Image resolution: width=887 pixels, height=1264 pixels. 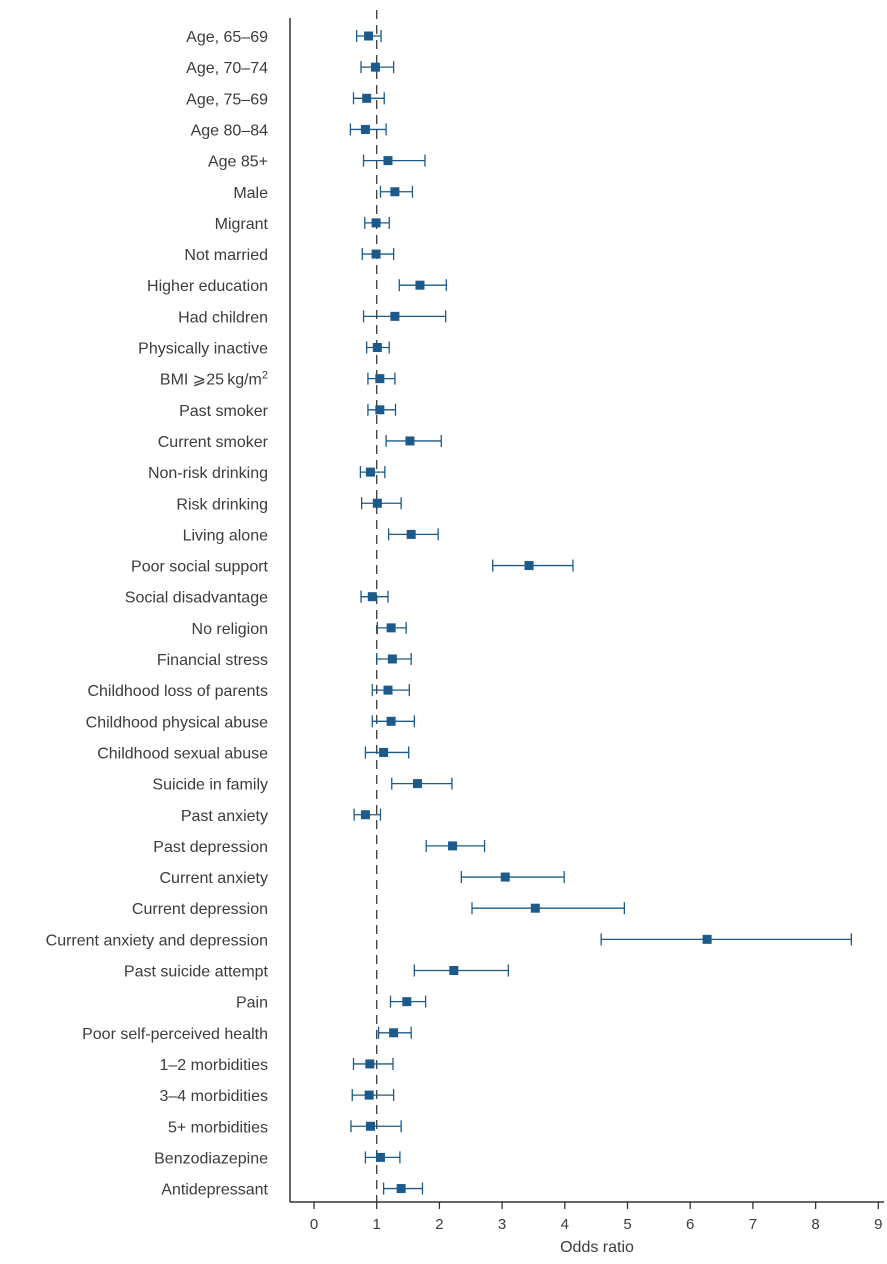 What do you see at coordinates (300, 442) in the screenshot?
I see `forest-row: Current smoker` at bounding box center [300, 442].